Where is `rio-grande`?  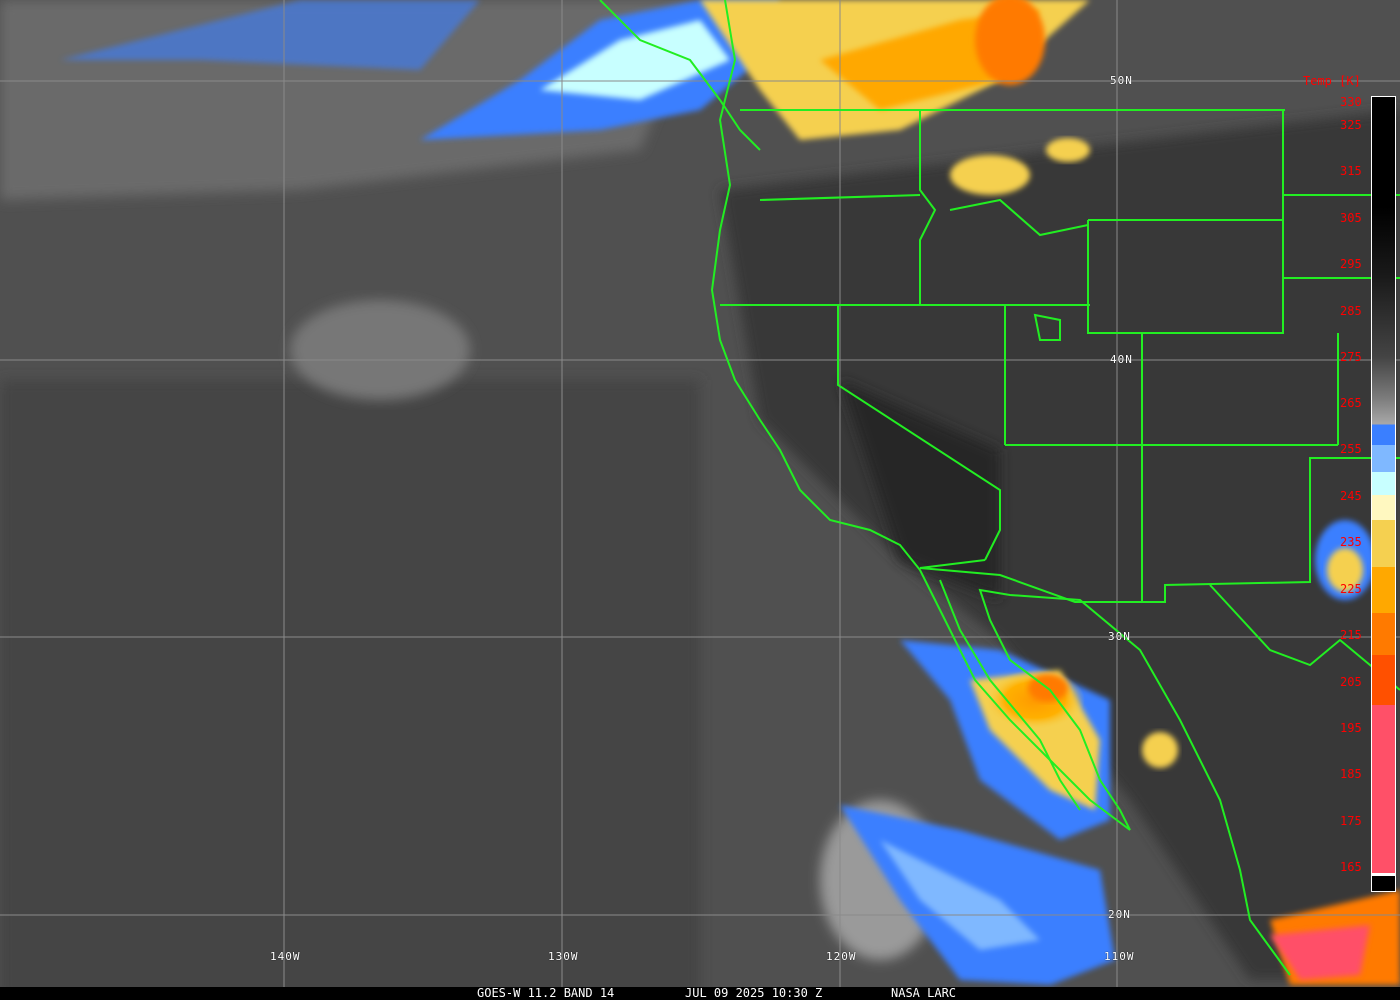
rio-grande is located at coordinates (1304, 637).